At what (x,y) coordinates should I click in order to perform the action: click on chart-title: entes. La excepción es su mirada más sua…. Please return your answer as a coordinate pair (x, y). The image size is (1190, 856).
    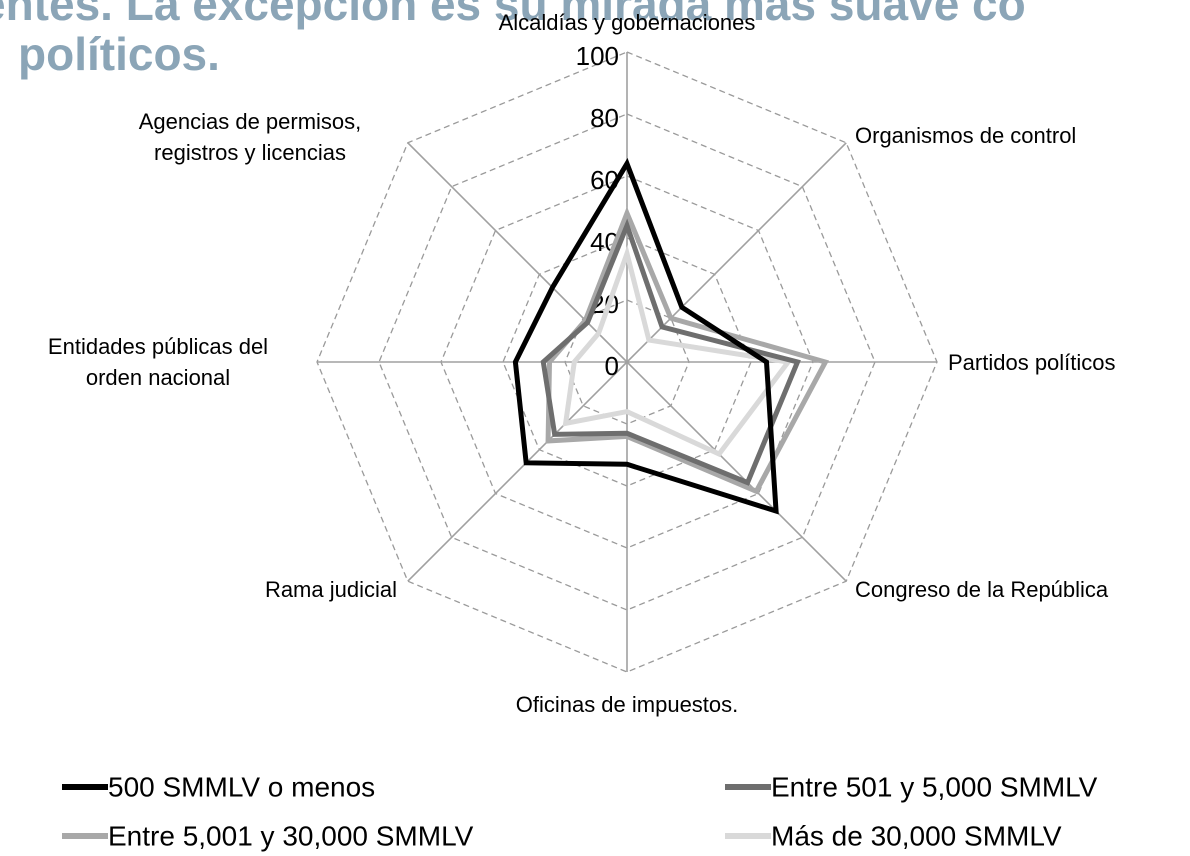
    Looking at the image, I should click on (513, 15).